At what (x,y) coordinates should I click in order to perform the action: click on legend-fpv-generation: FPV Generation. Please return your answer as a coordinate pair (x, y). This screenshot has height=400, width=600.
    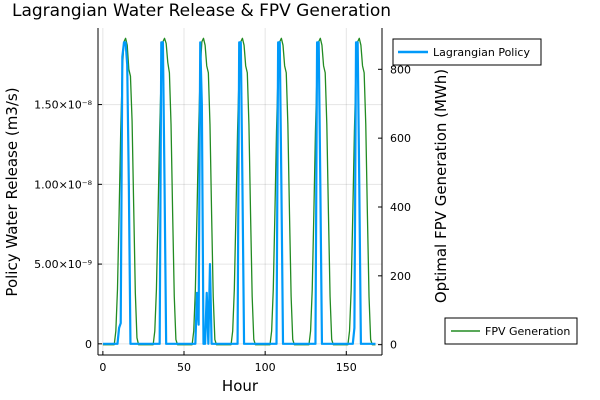
    Looking at the image, I should click on (511, 331).